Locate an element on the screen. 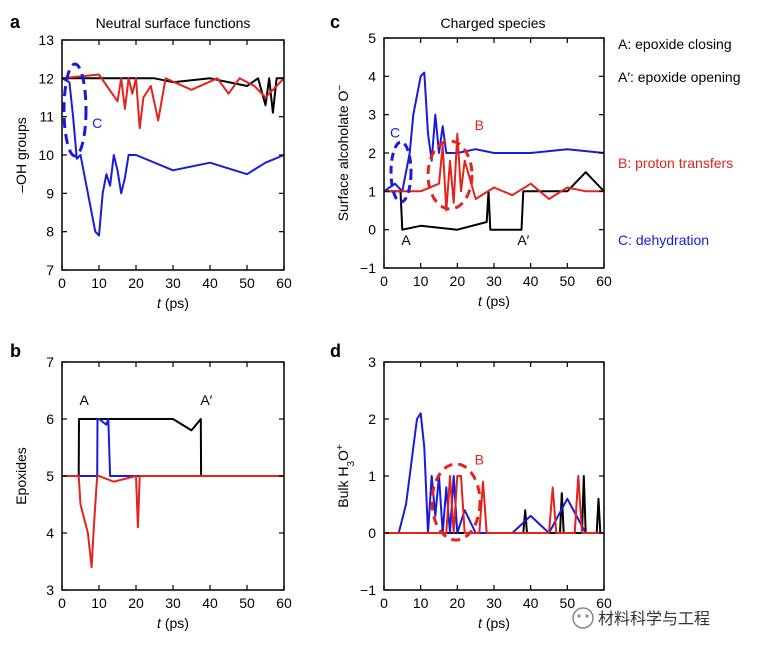  watermark: 材料科学与工程 is located at coordinates (641, 618).